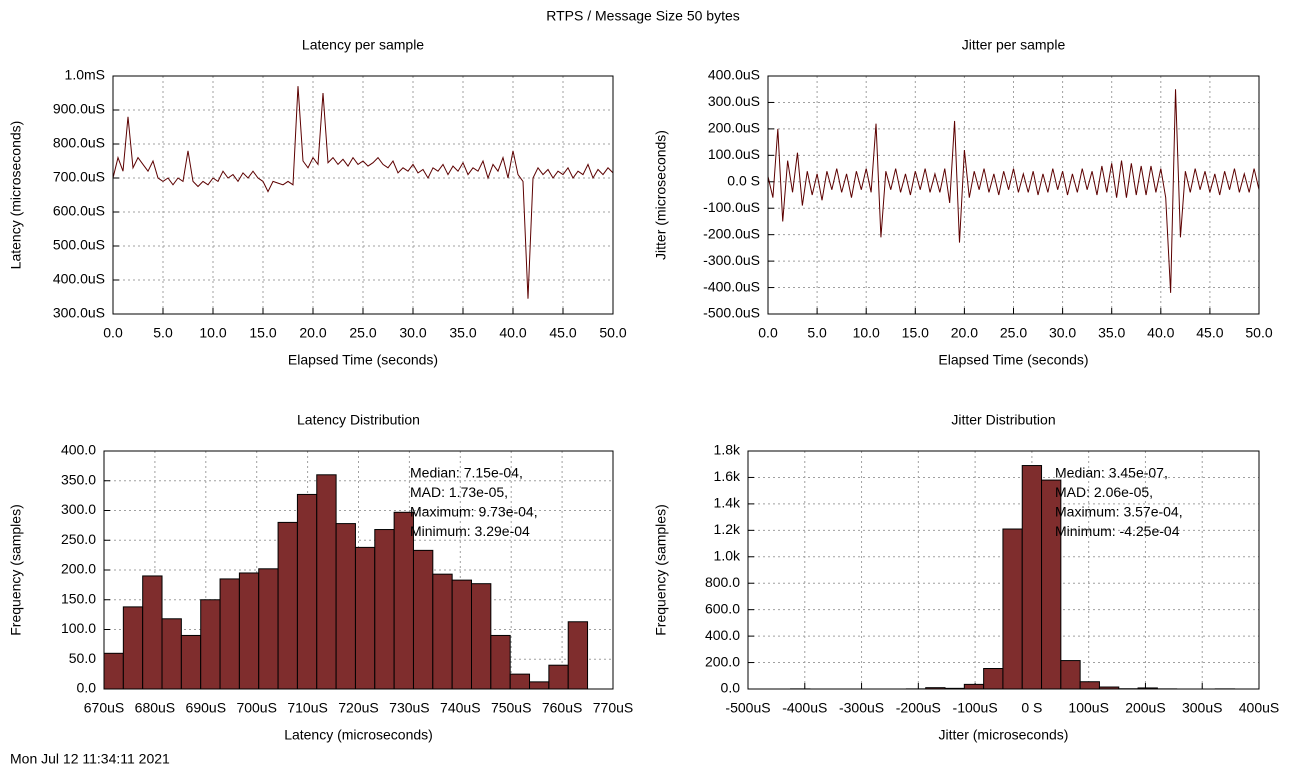 The width and height of the screenshot is (1290, 770). What do you see at coordinates (1111, 473) in the screenshot?
I see `annotation: Median: 3.45e-07,` at bounding box center [1111, 473].